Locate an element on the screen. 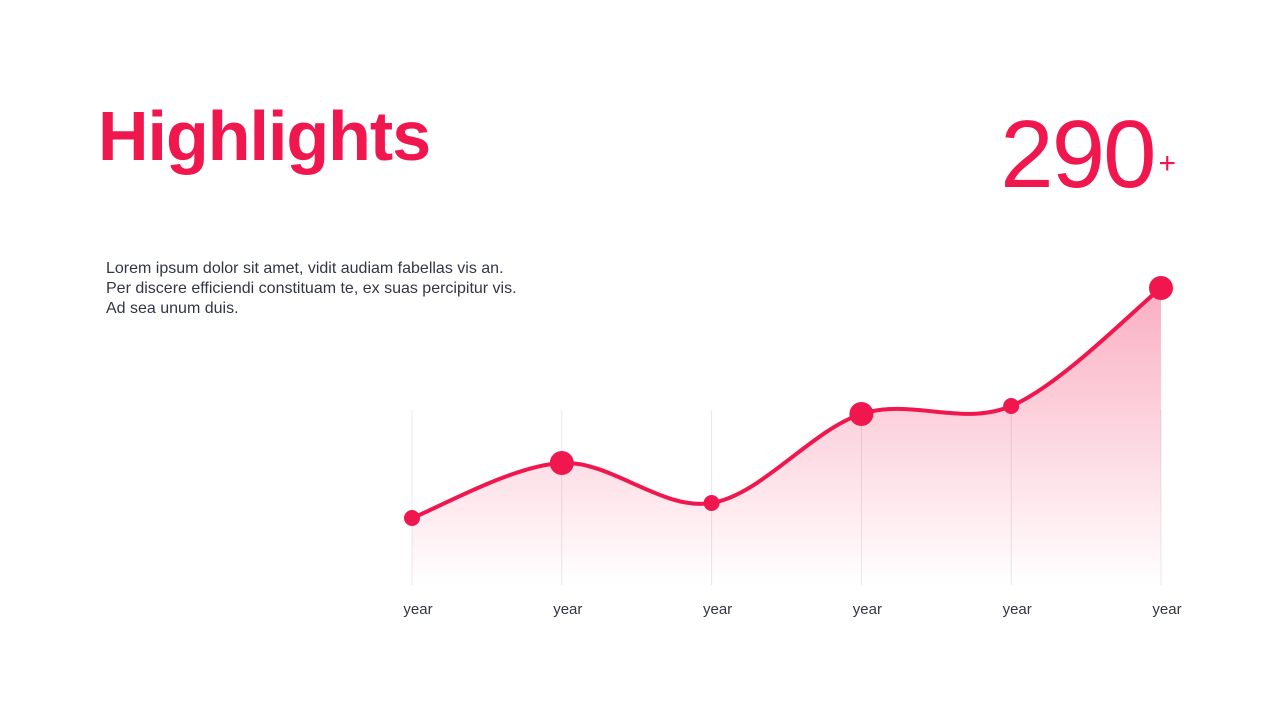 Image resolution: width=1280 pixels, height=720 pixels. stat-value: 290 is located at coordinates (1078, 154).